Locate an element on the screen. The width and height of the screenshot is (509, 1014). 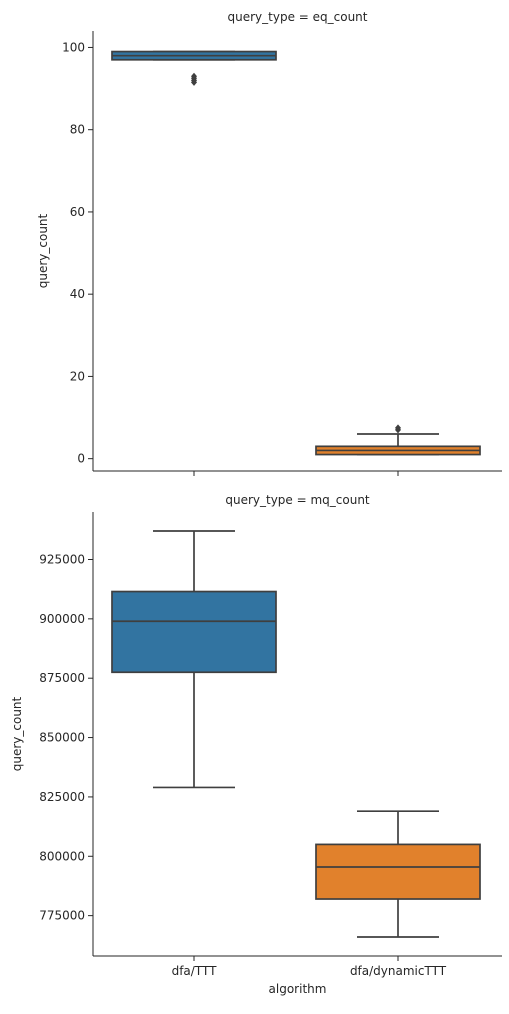
y-tick-label: 850000 is located at coordinates (62, 738).